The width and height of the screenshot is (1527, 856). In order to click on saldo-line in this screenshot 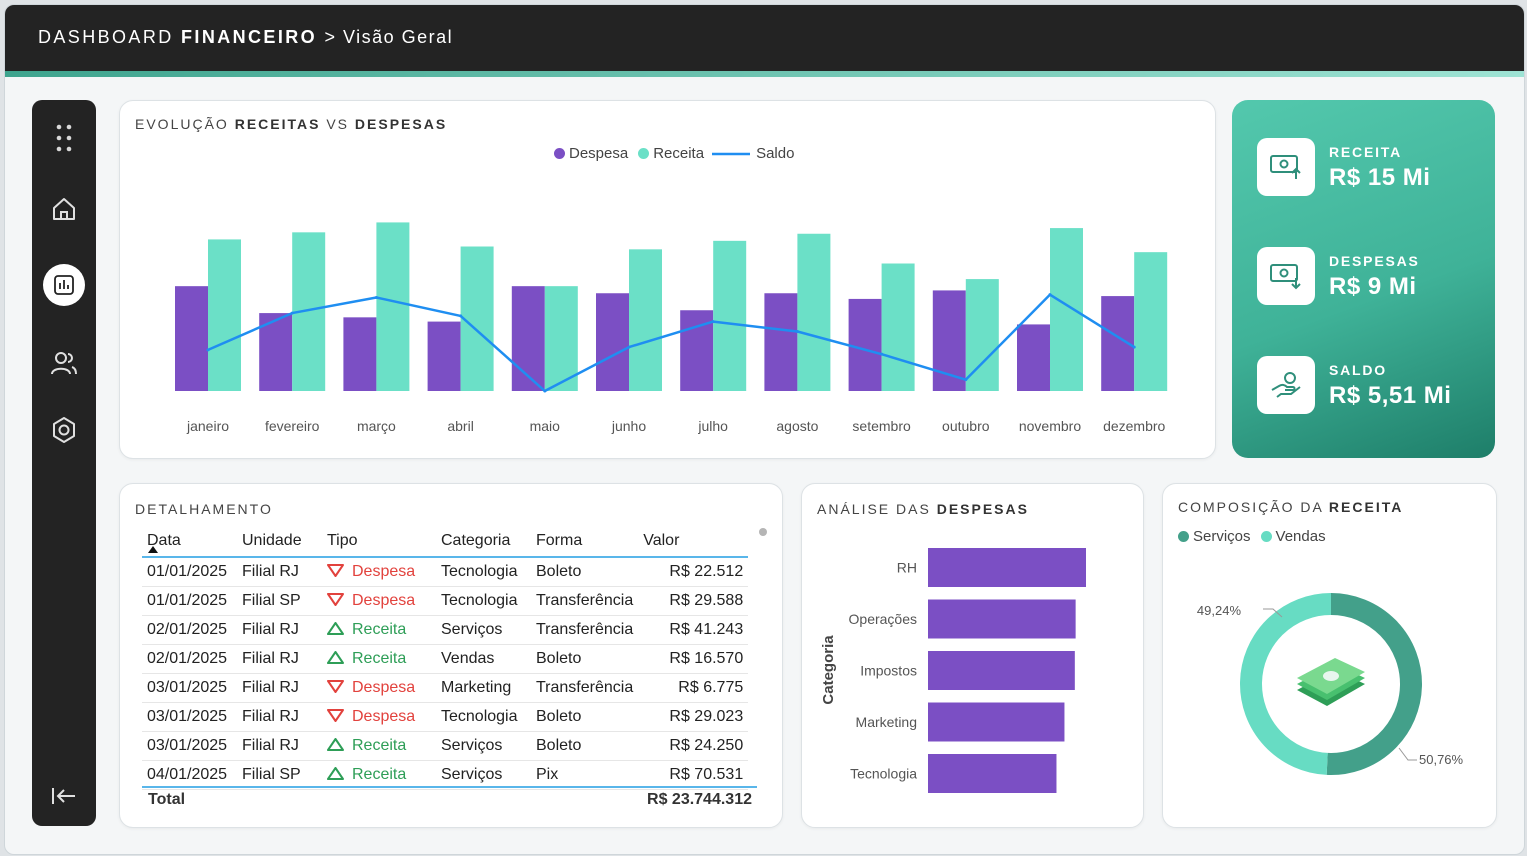, I will do `click(671, 343)`.